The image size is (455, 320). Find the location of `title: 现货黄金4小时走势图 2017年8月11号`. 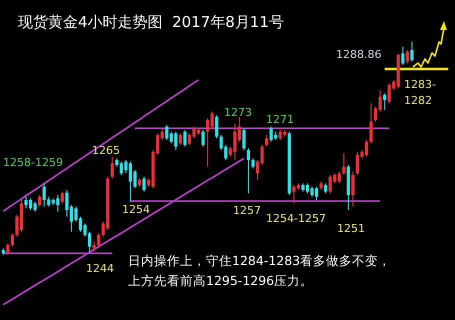

title: 现货黄金4小时走势图 2017年8月11号 is located at coordinates (151, 22).